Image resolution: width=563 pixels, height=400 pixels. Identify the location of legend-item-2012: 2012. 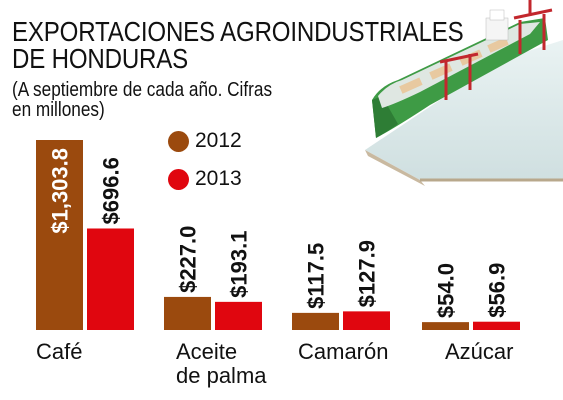
(205, 141).